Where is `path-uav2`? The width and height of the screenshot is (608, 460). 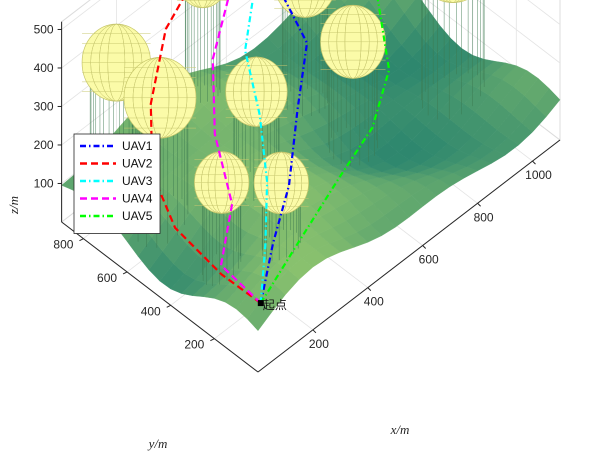
path-uav2 is located at coordinates (205, 152).